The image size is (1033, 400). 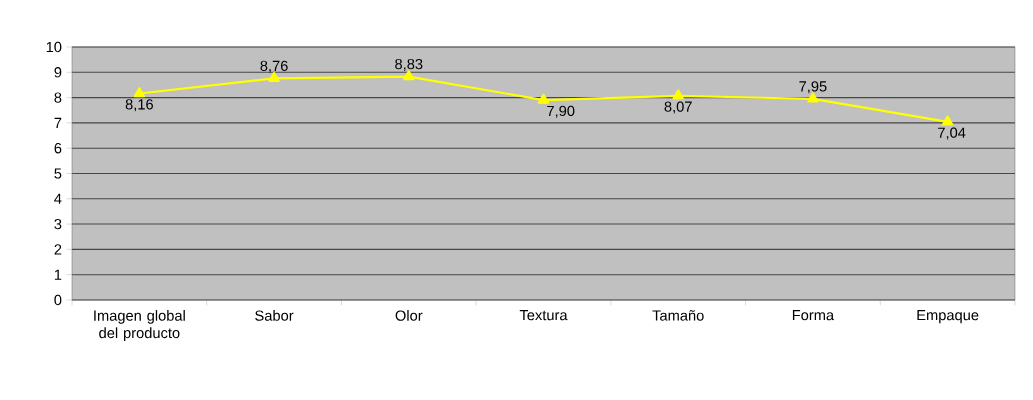 What do you see at coordinates (58, 72) in the screenshot?
I see `y-tick-label: 9` at bounding box center [58, 72].